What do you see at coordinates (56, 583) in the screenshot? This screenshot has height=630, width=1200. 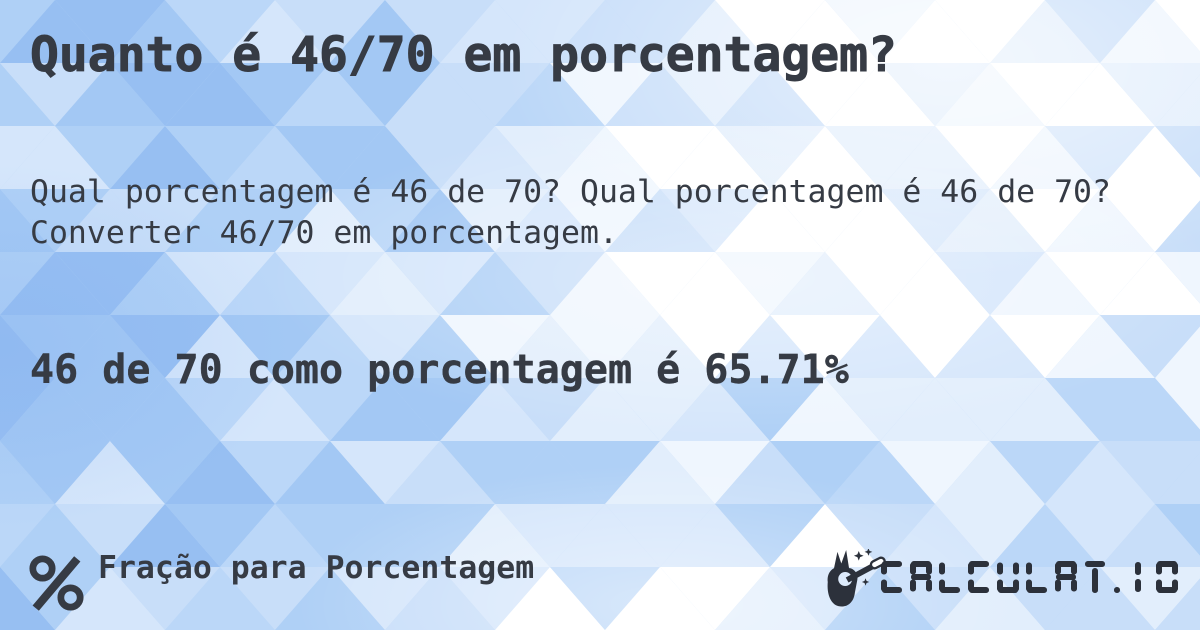 I see `percent-icon` at bounding box center [56, 583].